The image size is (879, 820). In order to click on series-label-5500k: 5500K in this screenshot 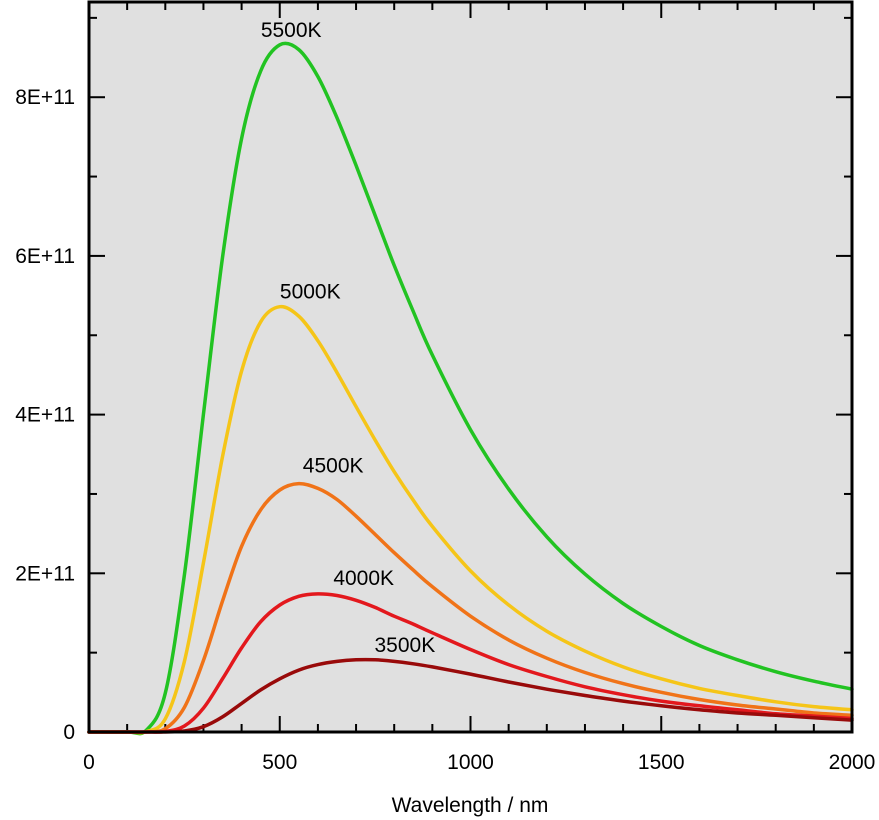, I will do `click(291, 30)`.